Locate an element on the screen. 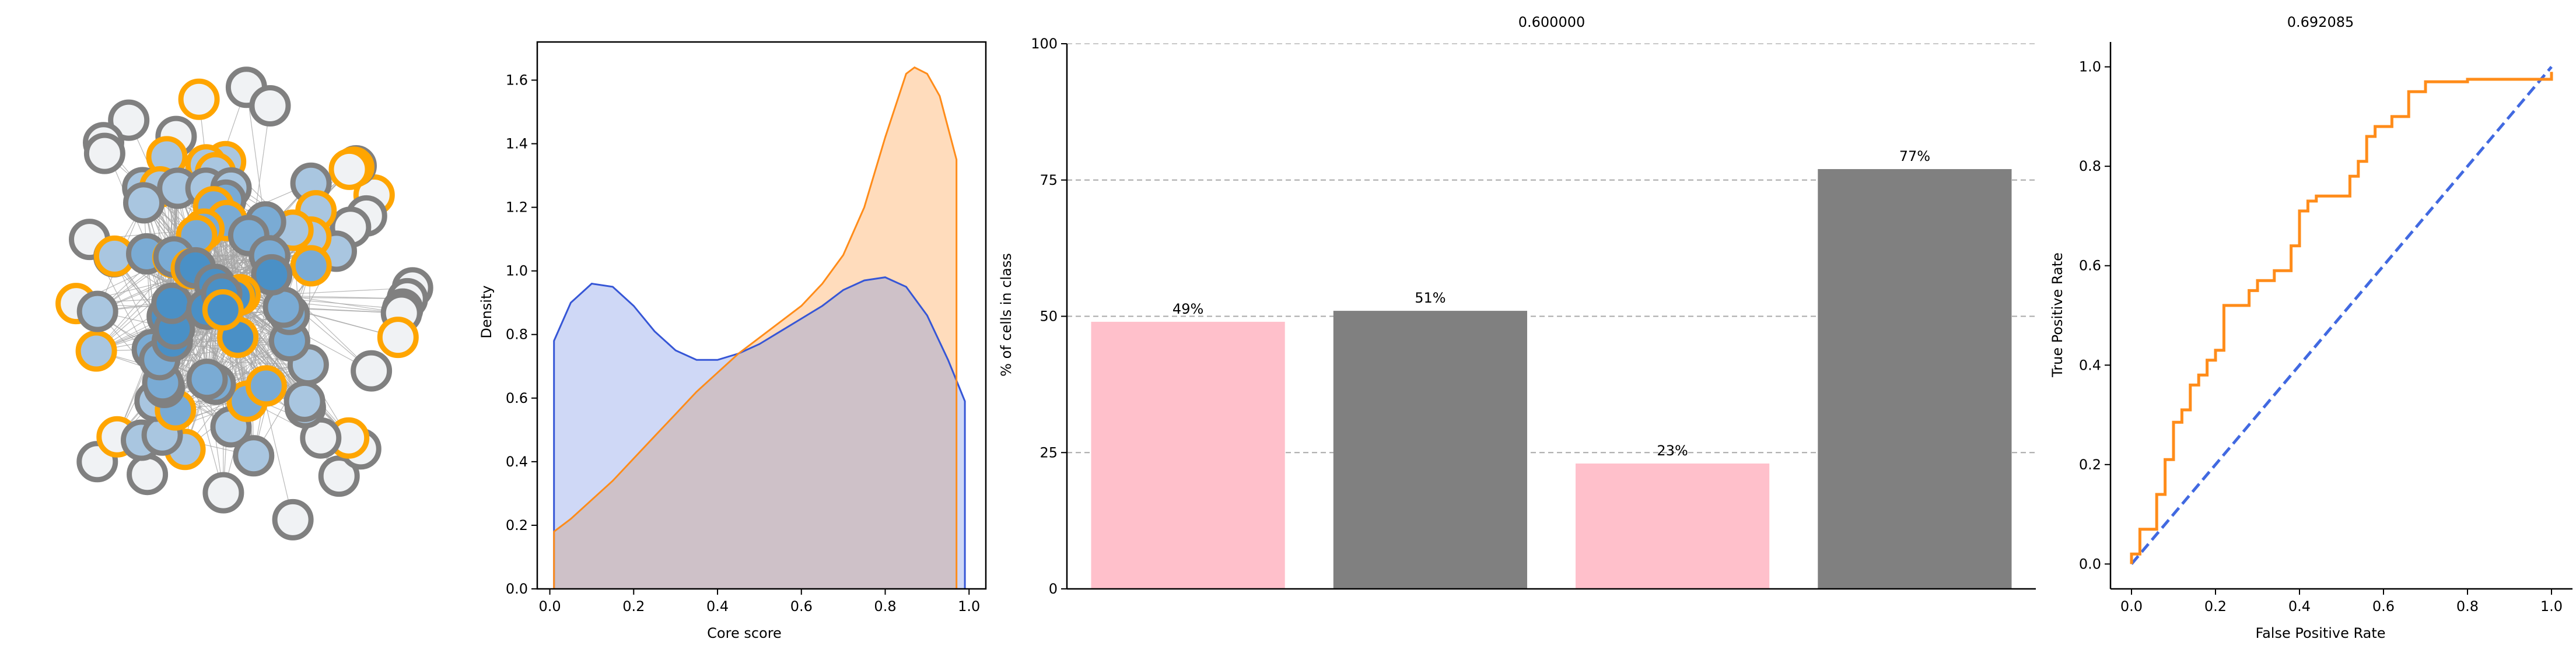 This screenshot has width=2576, height=660. roc-x-label: False Positive Rate is located at coordinates (2320, 633).